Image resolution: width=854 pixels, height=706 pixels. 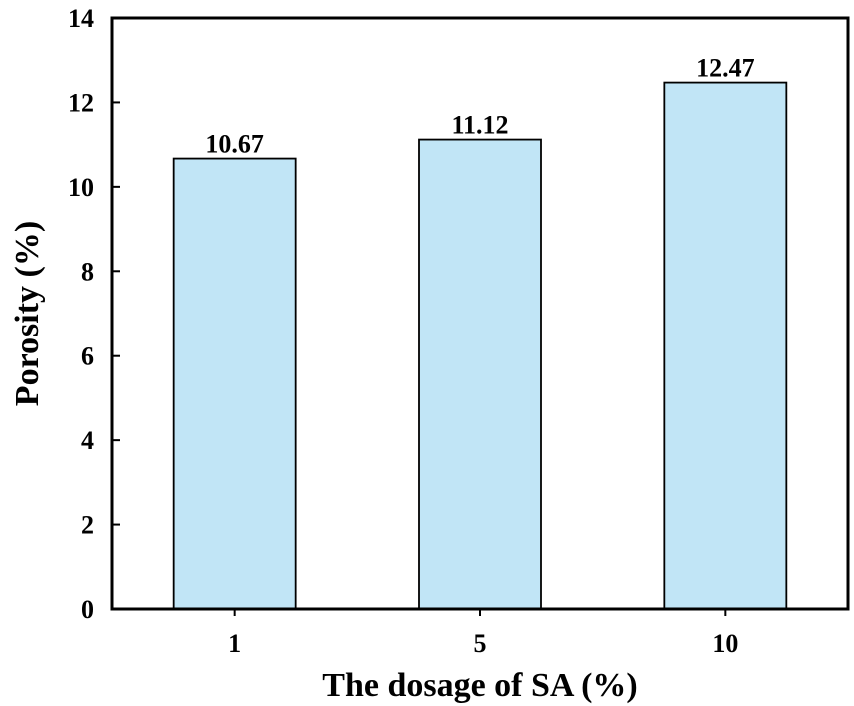 What do you see at coordinates (81, 187) in the screenshot?
I see `y-tick-label: 10` at bounding box center [81, 187].